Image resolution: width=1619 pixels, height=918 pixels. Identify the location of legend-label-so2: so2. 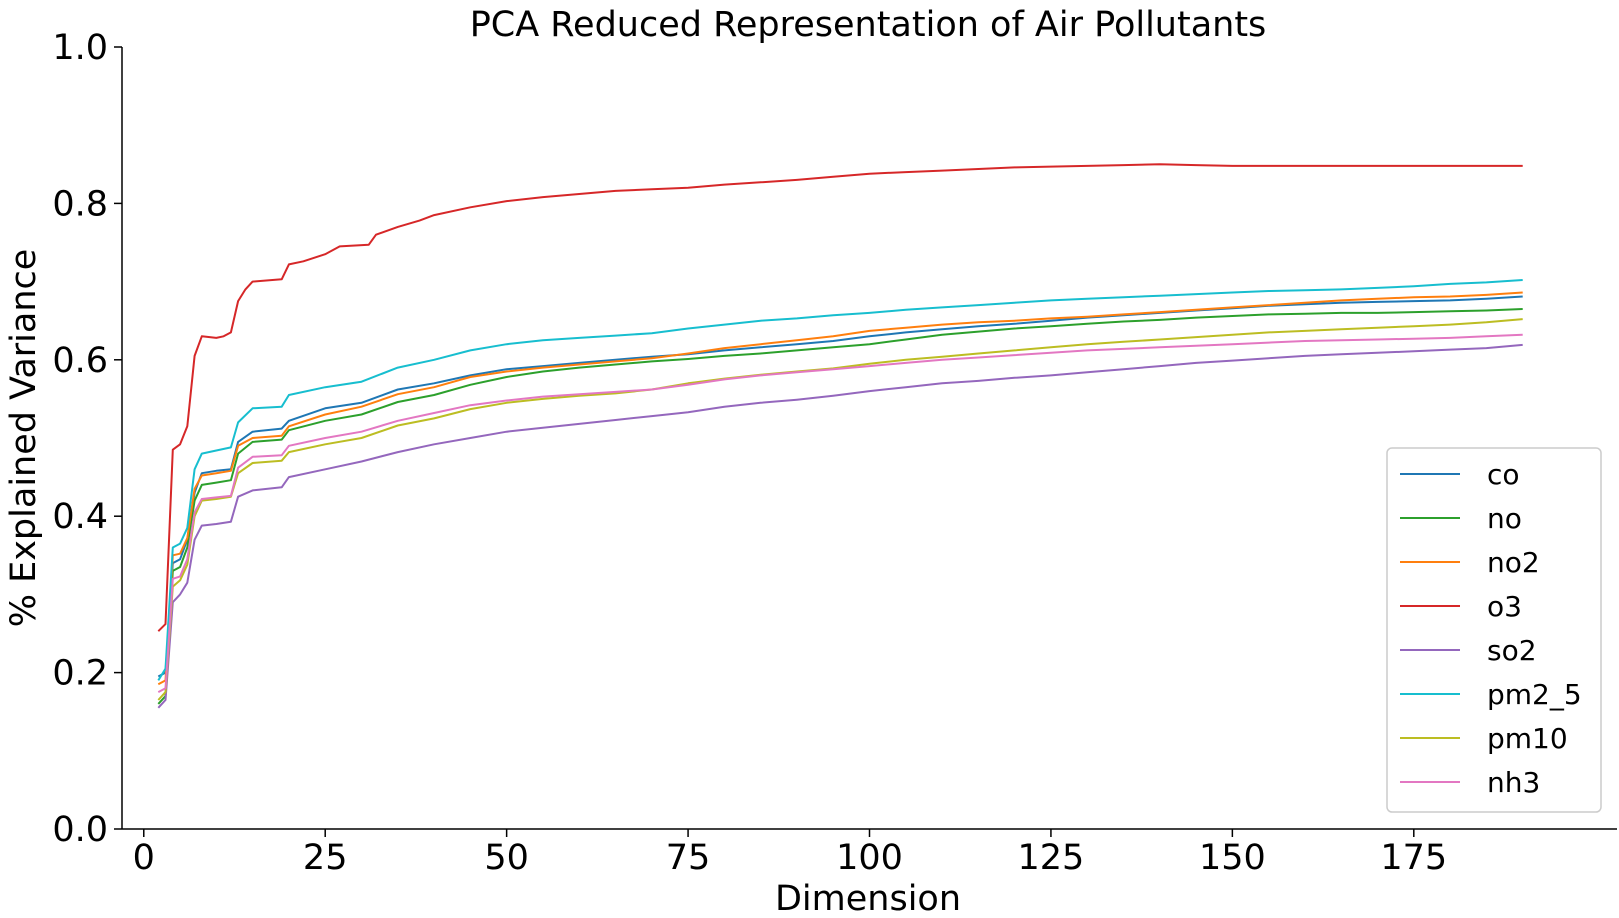
(1512, 650).